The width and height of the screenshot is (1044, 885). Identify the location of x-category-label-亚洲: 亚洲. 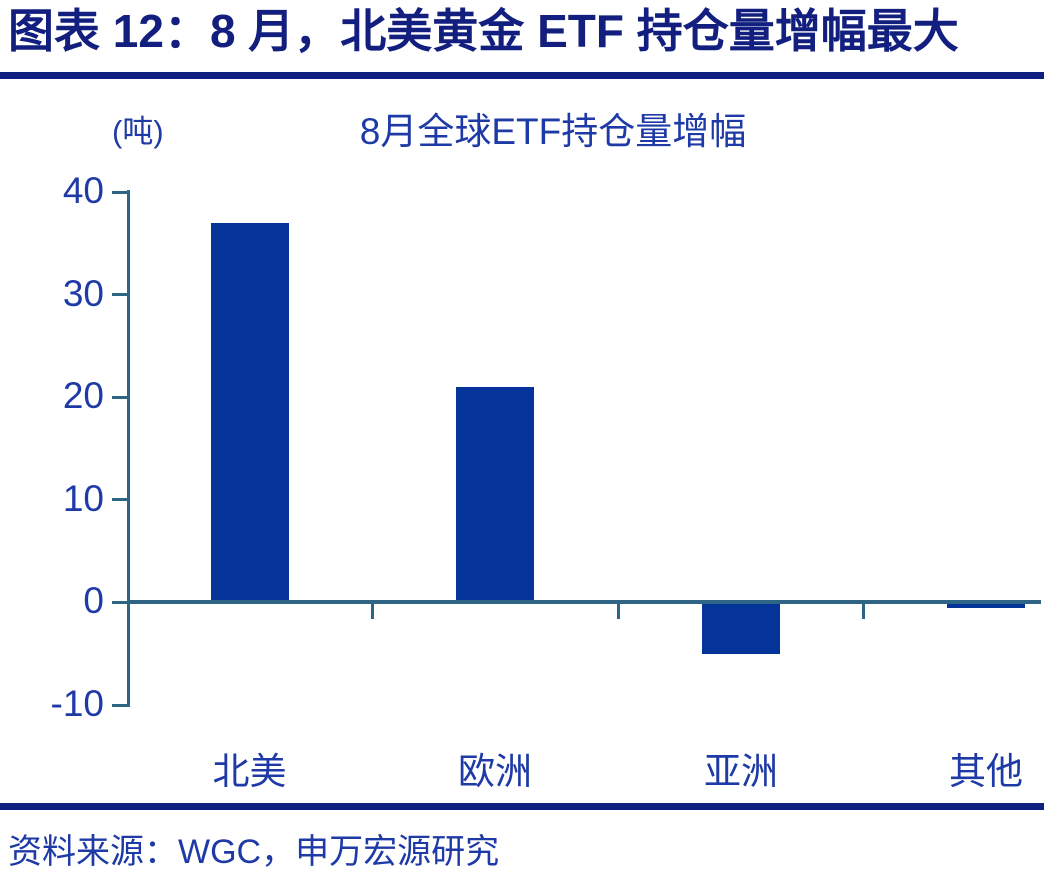
(741, 771).